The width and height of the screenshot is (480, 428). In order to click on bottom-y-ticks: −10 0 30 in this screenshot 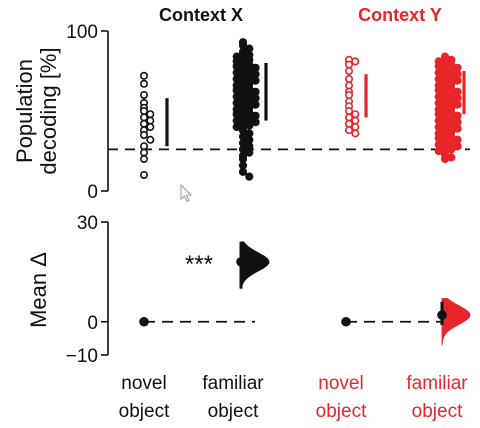, I will do `click(87, 290)`.